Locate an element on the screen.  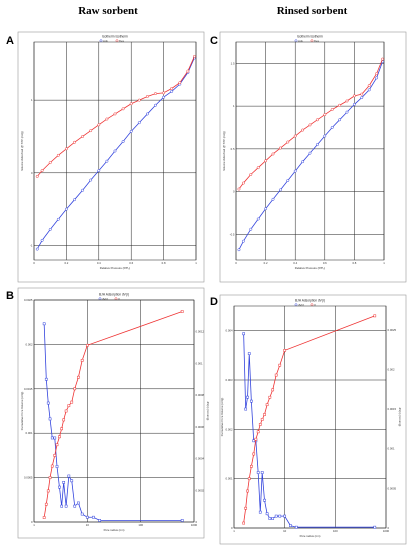
y-tick-label: -1 is located at coordinates (31, 245).